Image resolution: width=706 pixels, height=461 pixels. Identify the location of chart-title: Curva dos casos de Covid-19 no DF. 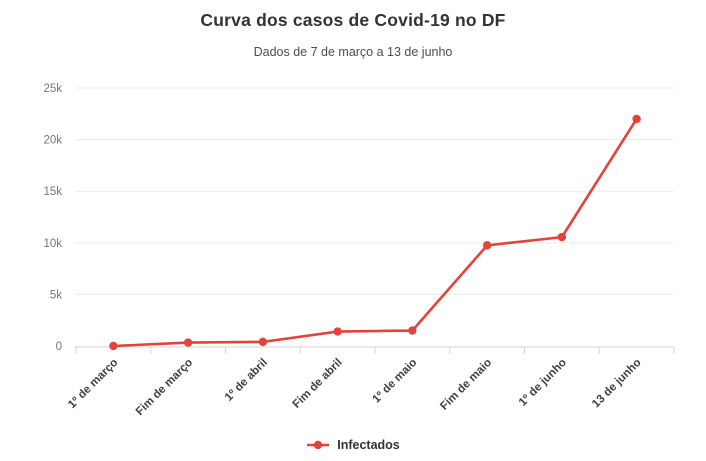
(353, 20).